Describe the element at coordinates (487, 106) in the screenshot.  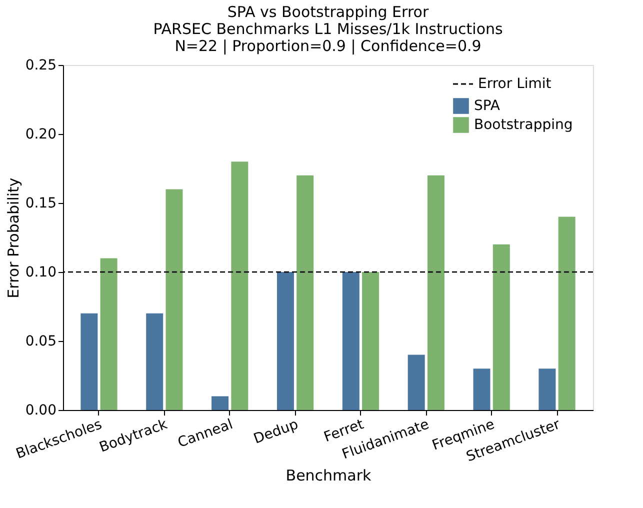
I see `legend-label: SPA` at that location.